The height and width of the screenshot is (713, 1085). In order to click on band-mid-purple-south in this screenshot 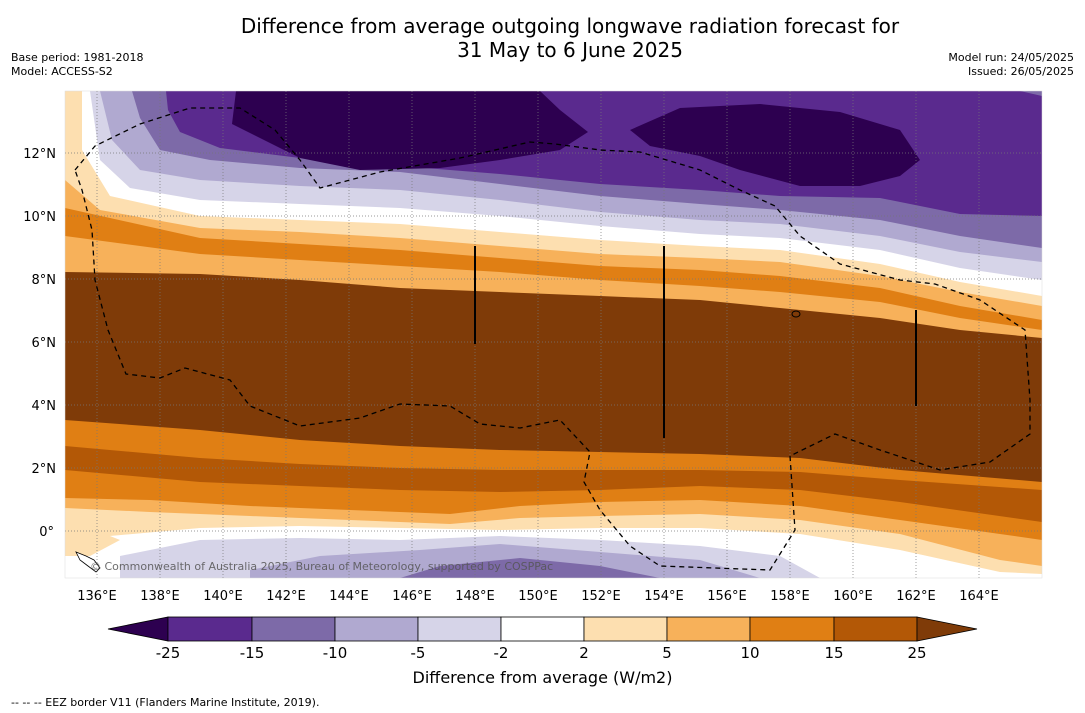, I will do `click(530, 568)`.